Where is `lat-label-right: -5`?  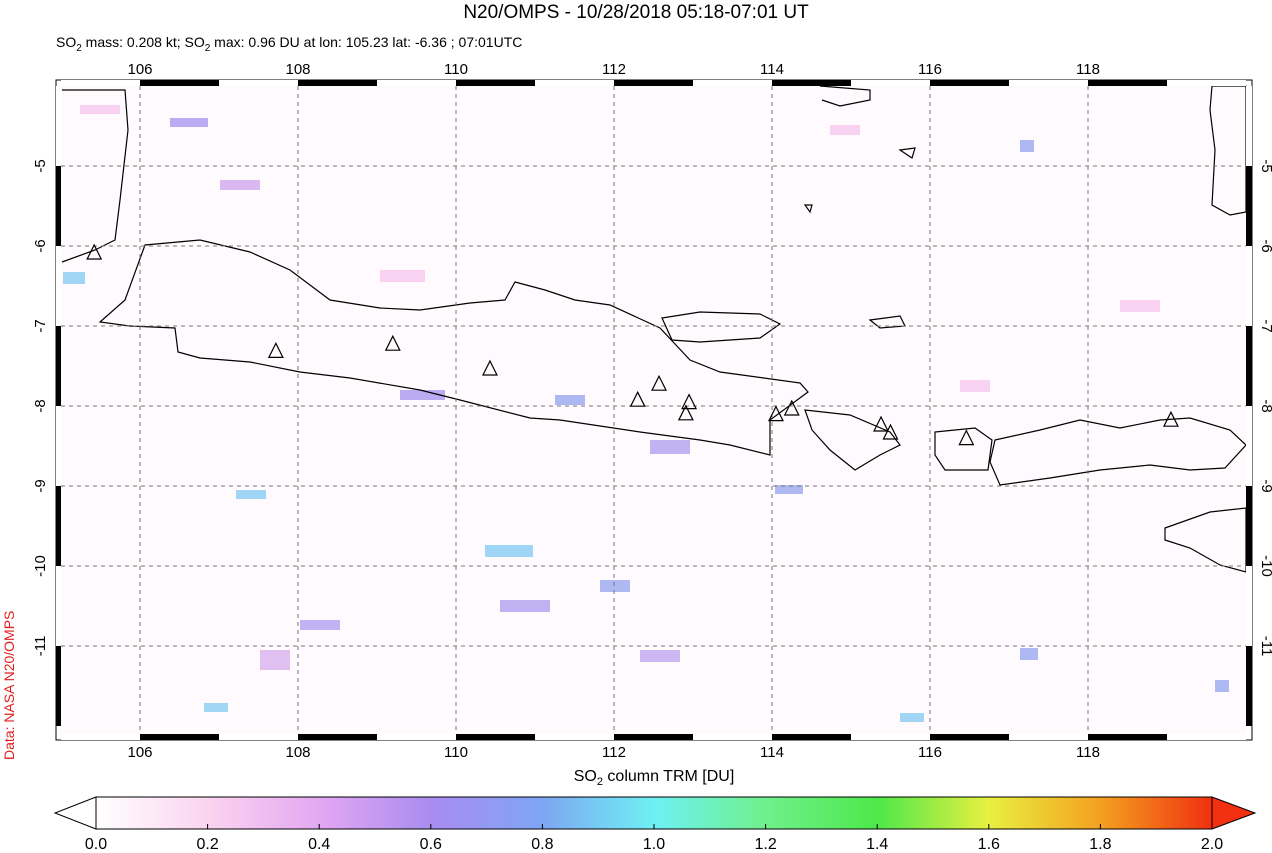
lat-label-right: -5 is located at coordinates (1265, 165).